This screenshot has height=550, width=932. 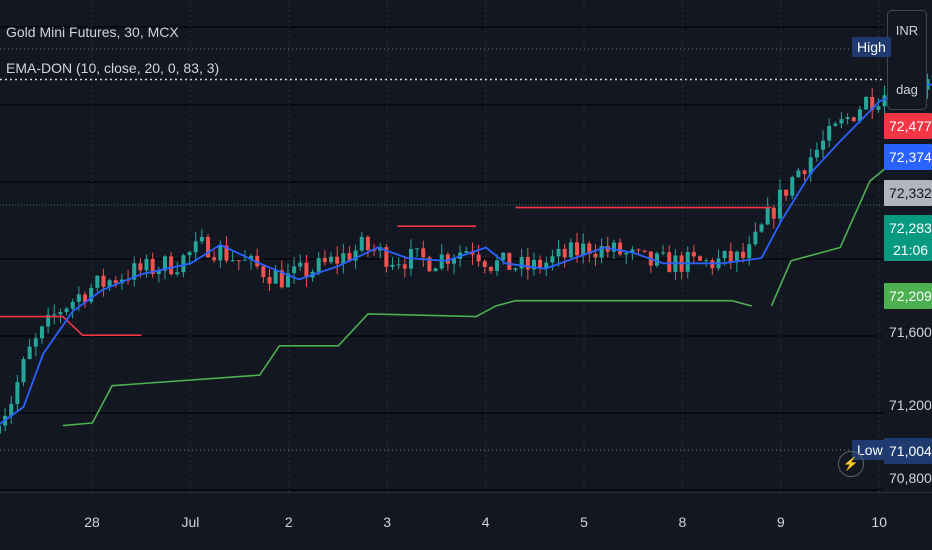 What do you see at coordinates (113, 68) in the screenshot?
I see `indicator-legend: EMA-DON (10, close, 20, 0, 83, 3)` at bounding box center [113, 68].